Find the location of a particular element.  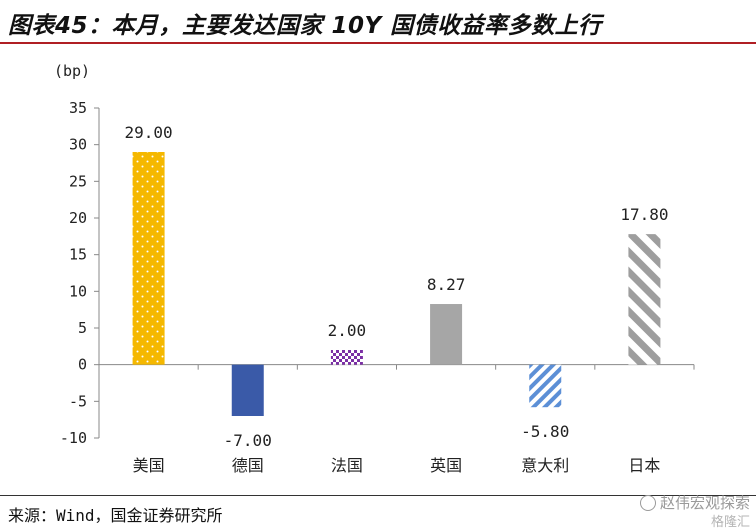

wechat-icon is located at coordinates (647, 503).